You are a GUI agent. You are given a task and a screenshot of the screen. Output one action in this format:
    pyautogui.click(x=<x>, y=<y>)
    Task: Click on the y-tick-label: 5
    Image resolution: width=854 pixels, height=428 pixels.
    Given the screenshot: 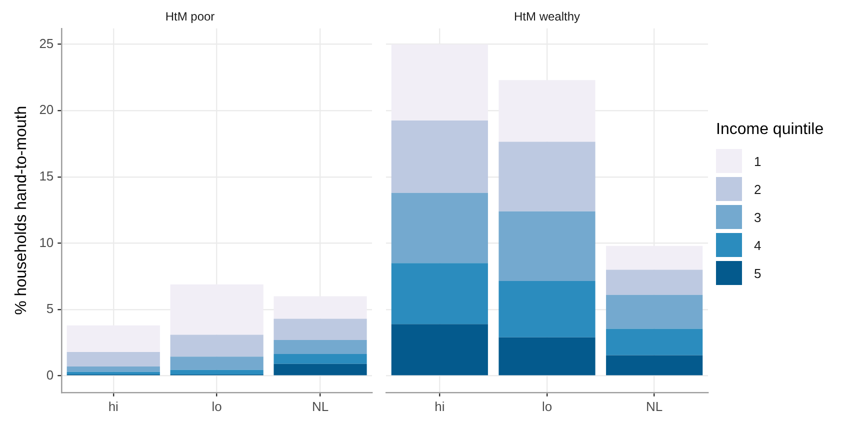 What is the action you would take?
    pyautogui.click(x=50, y=308)
    